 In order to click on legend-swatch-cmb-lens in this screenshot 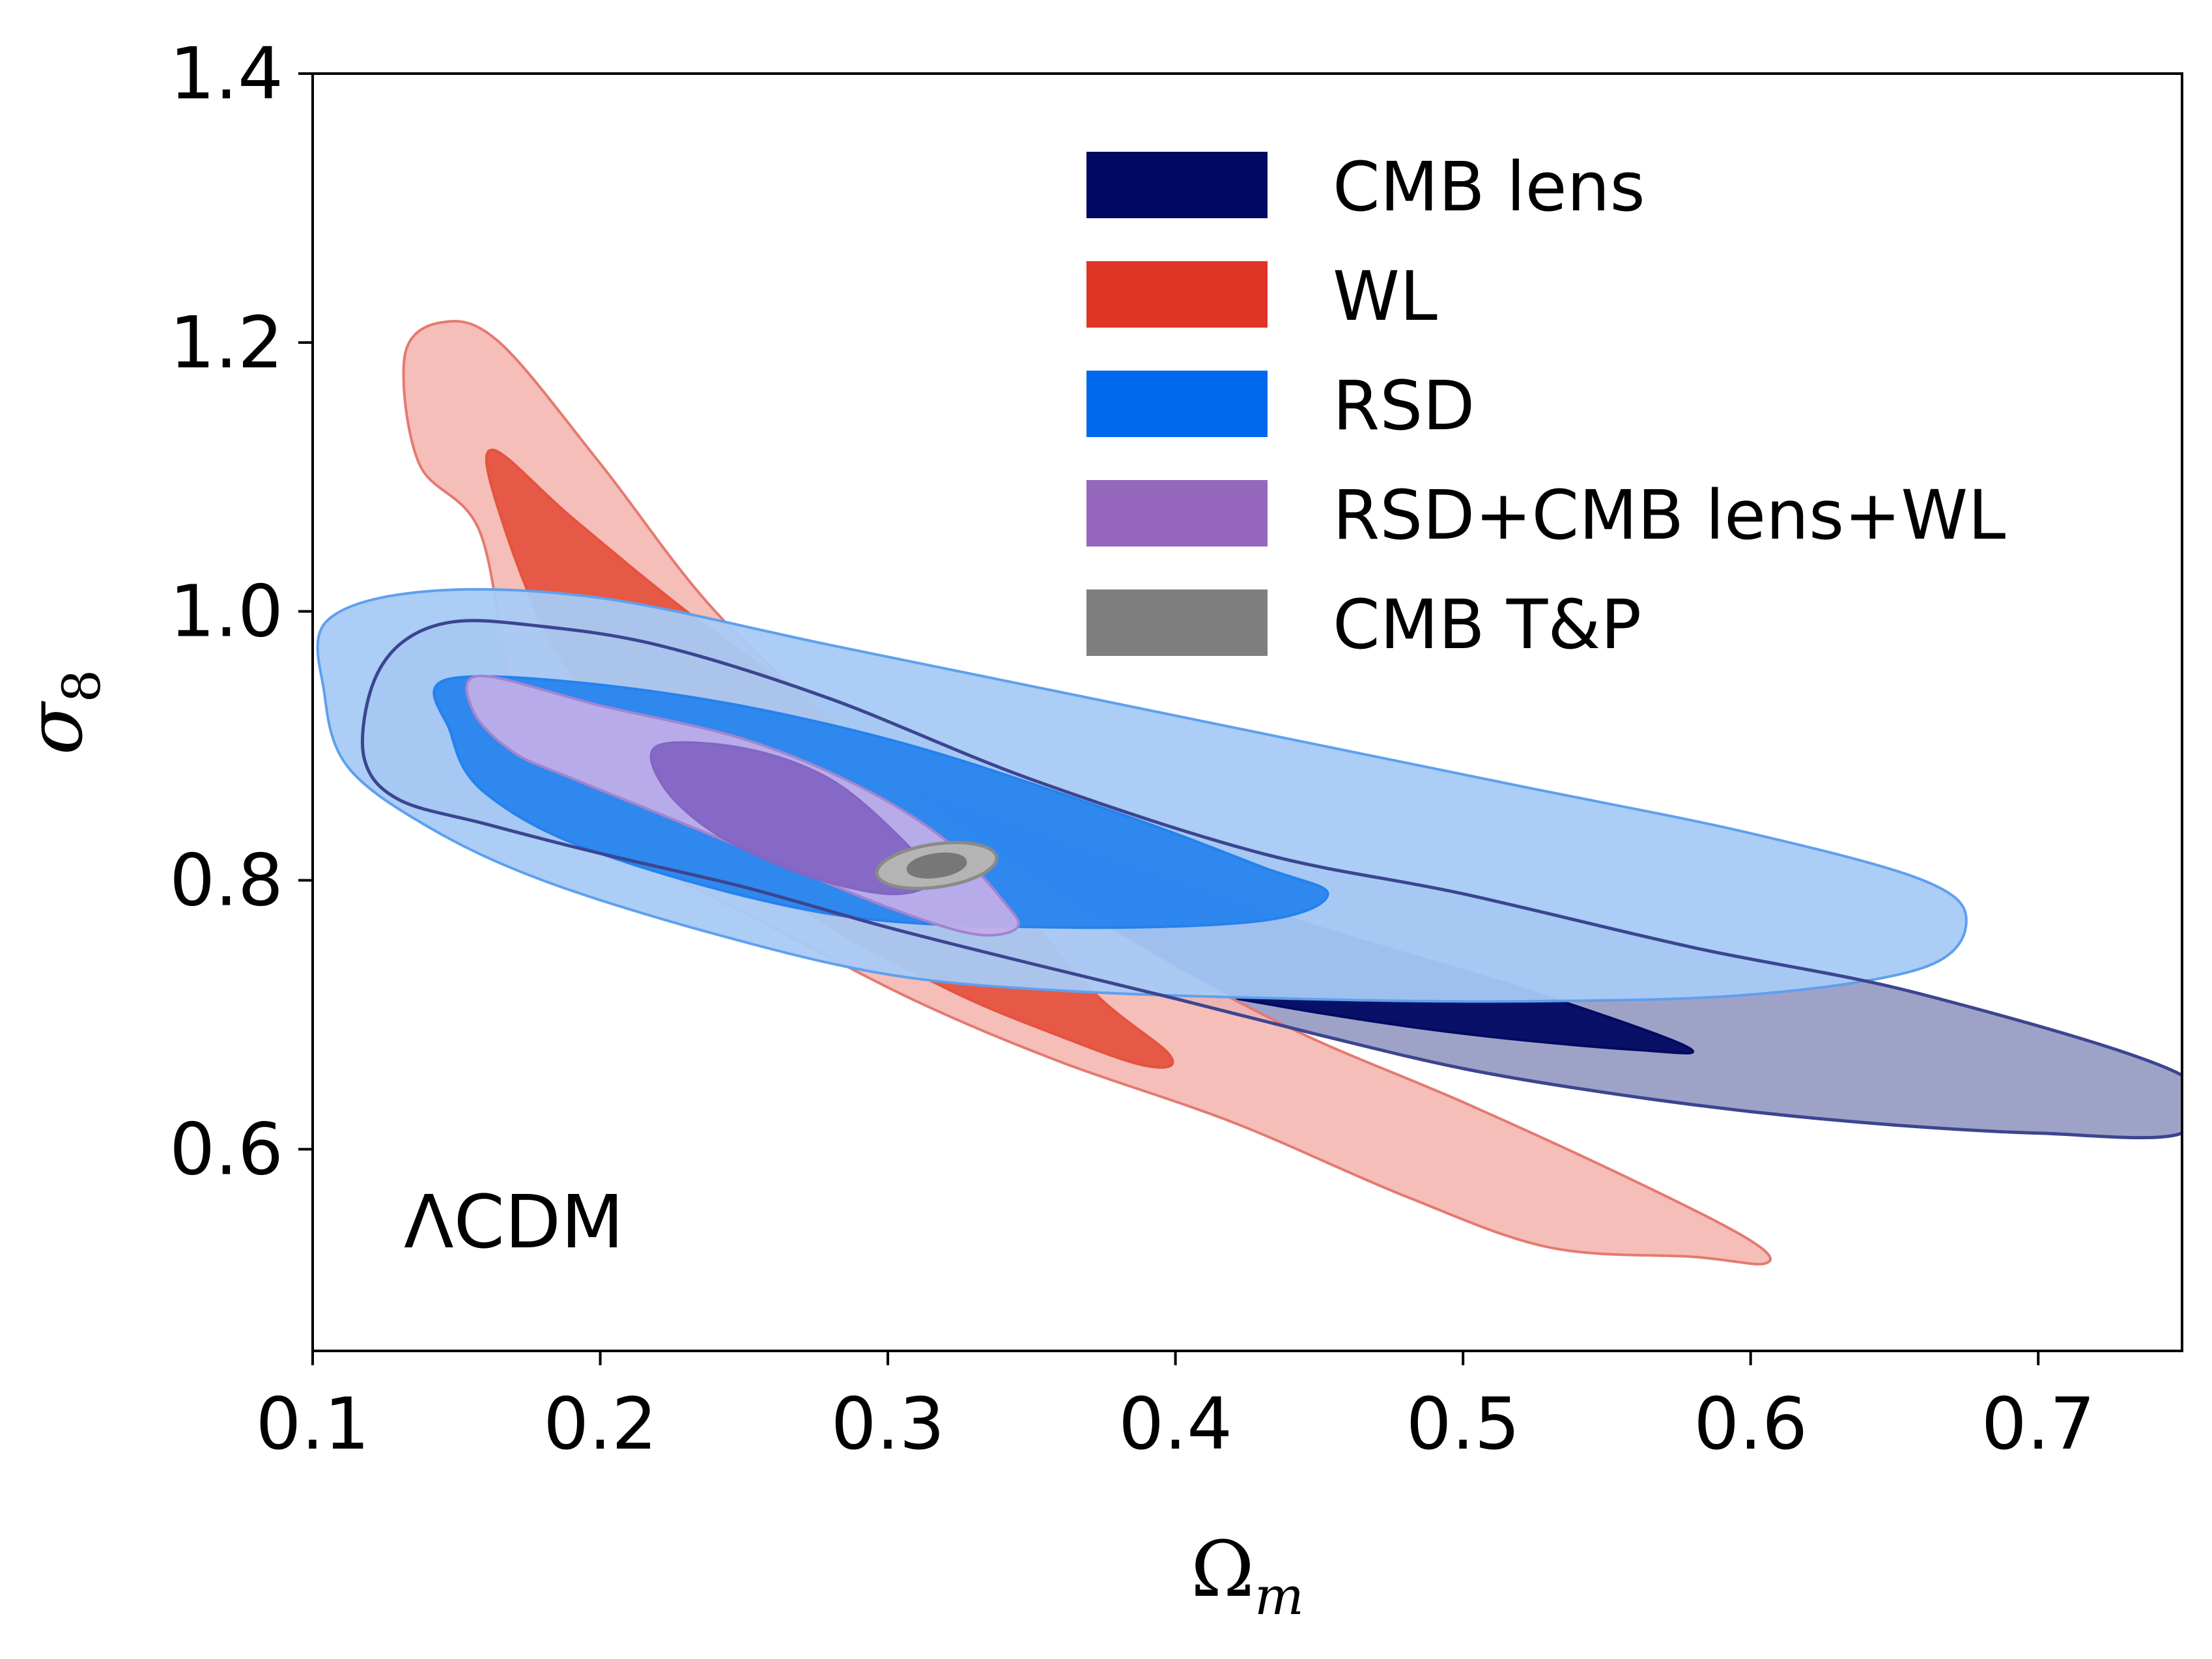, I will do `click(1177, 185)`.